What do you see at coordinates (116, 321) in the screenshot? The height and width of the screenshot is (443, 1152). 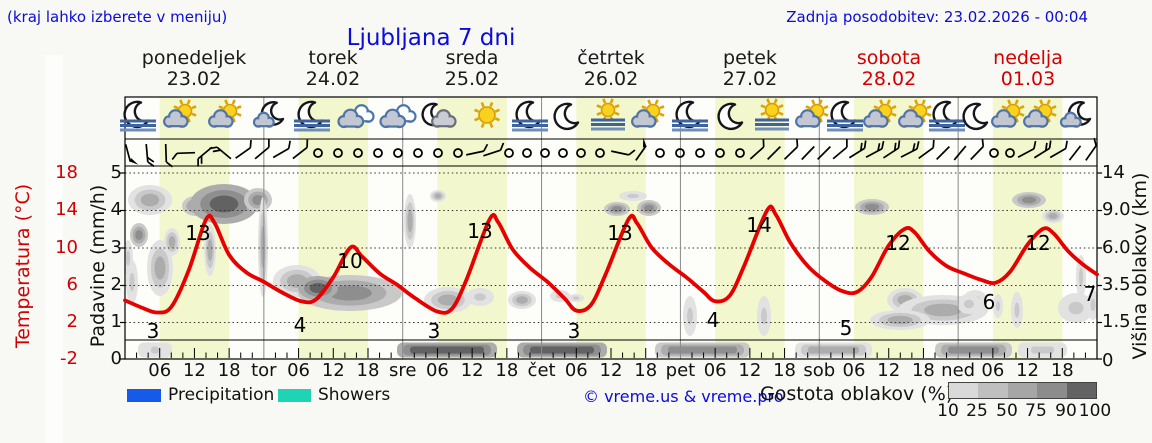 I see `precip-tick: 1` at bounding box center [116, 321].